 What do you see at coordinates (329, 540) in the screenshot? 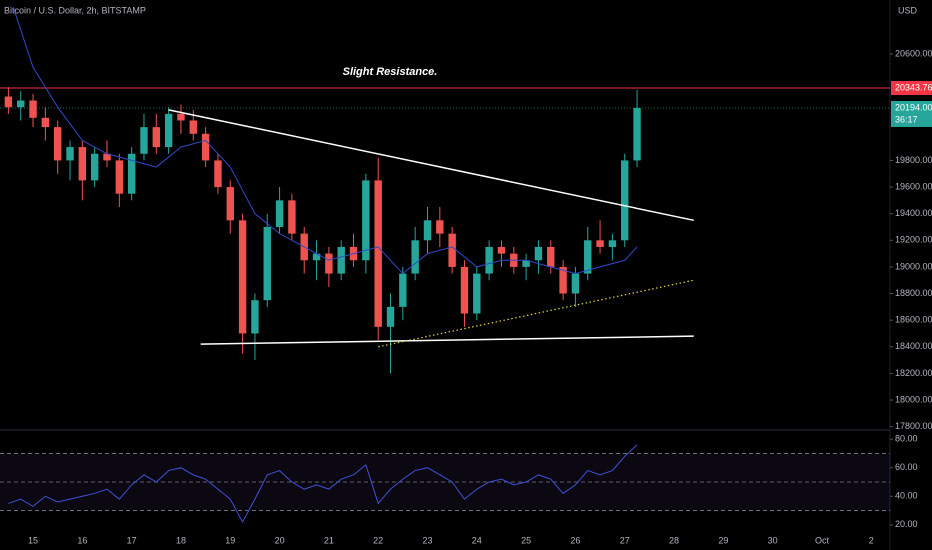
I see `x-tick-label: 21` at bounding box center [329, 540].